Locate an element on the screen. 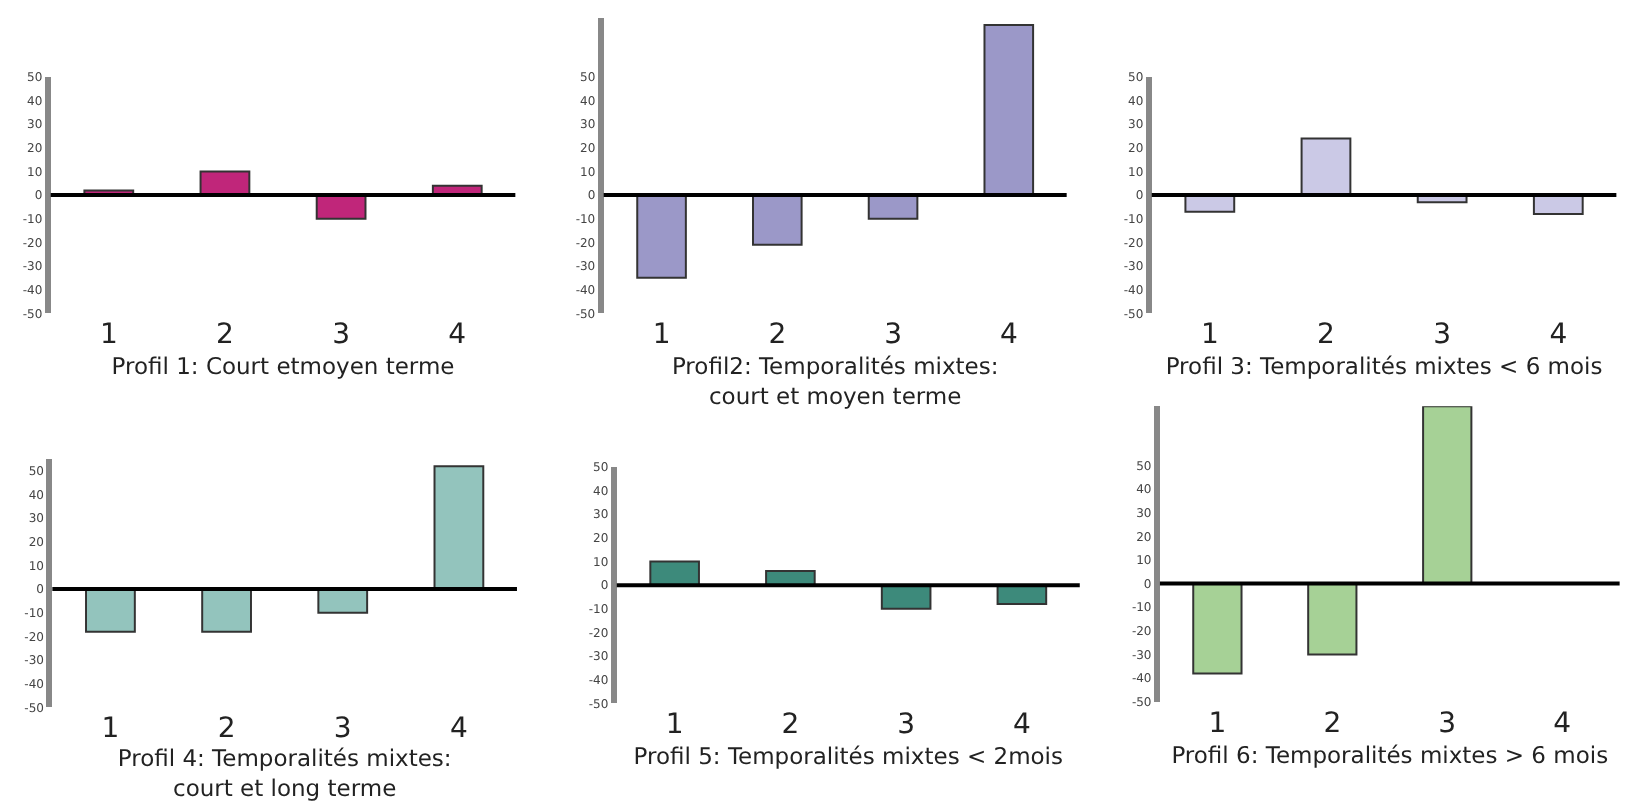 The height and width of the screenshot is (802, 1636). x-axis-title: Profil 5: Temporalités mixtes < 2mois is located at coordinates (848, 756).